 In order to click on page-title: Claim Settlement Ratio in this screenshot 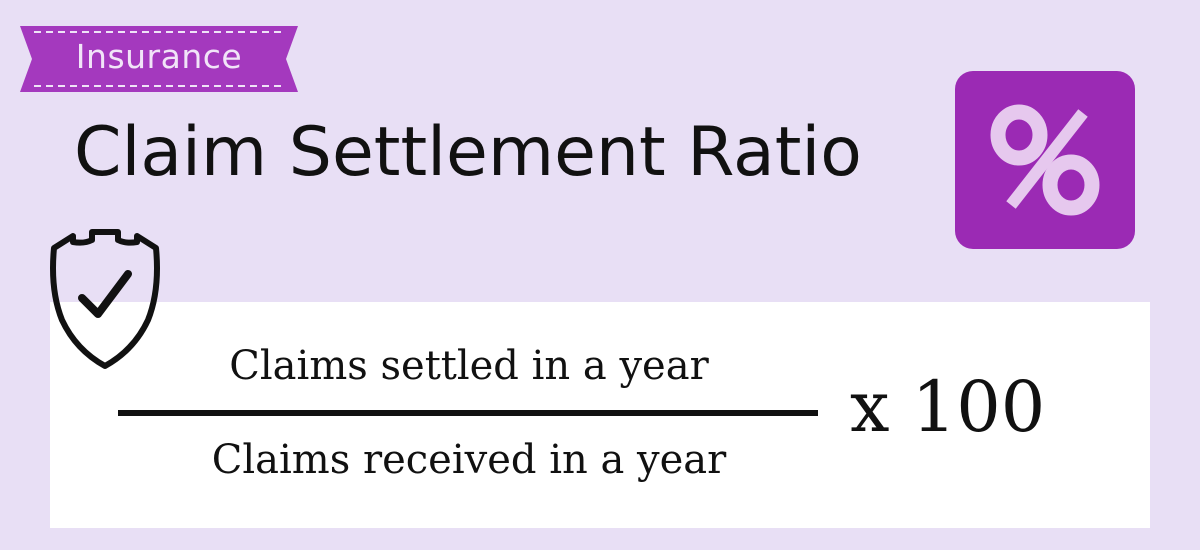, I will do `click(468, 152)`.